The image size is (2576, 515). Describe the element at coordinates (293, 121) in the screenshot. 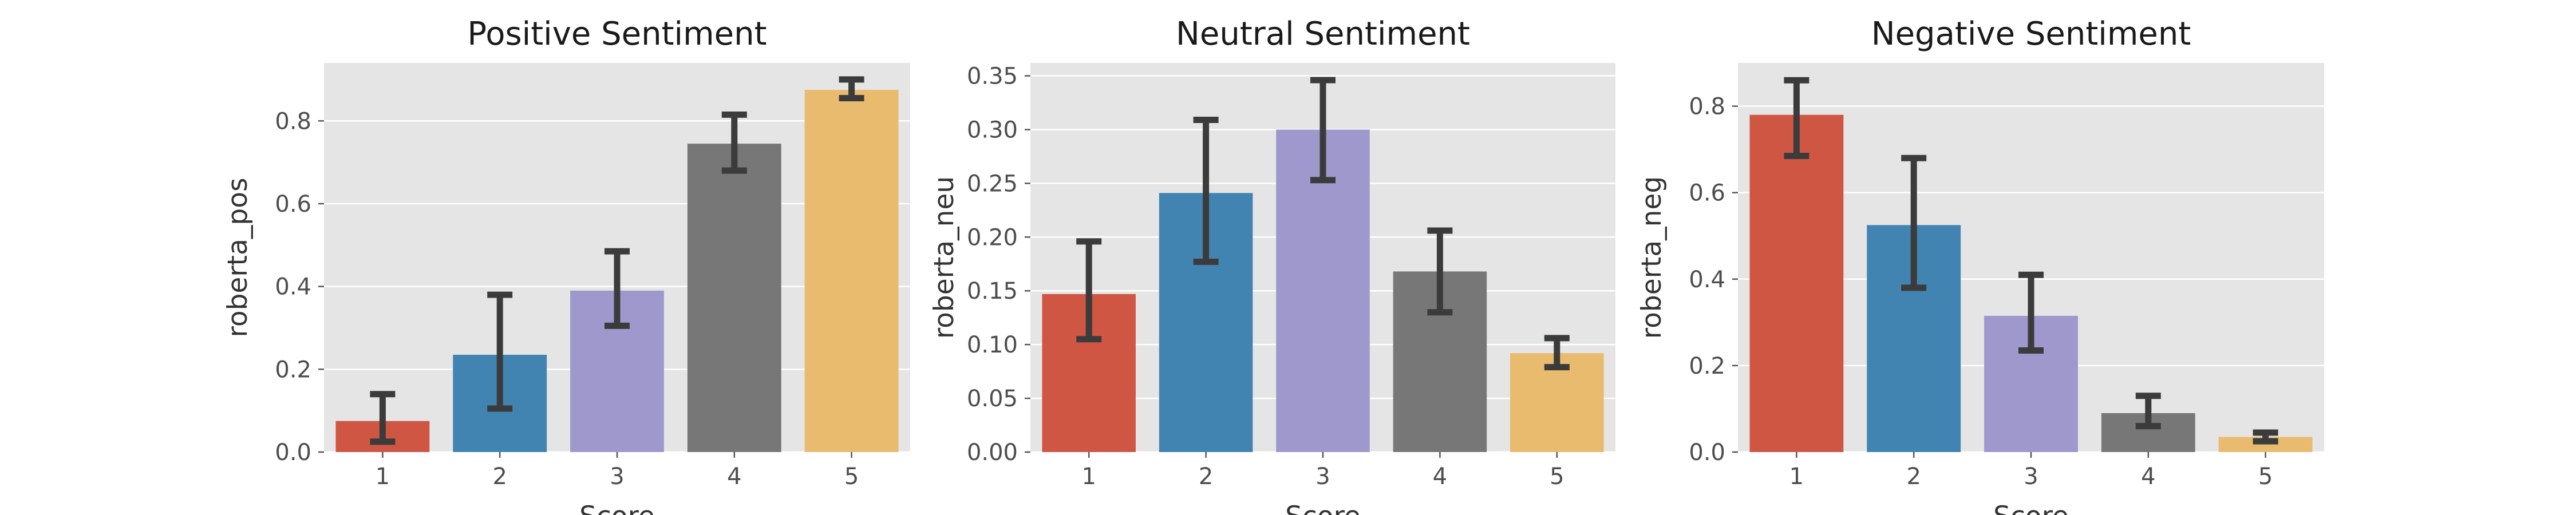

I see `positive-ytick-label: 0.8` at that location.